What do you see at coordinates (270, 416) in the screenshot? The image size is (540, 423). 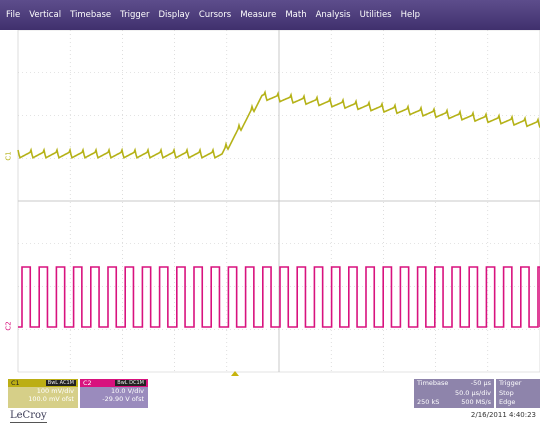 I see `footer: LeCroy 2/16/2011 4:40:23` at bounding box center [270, 416].